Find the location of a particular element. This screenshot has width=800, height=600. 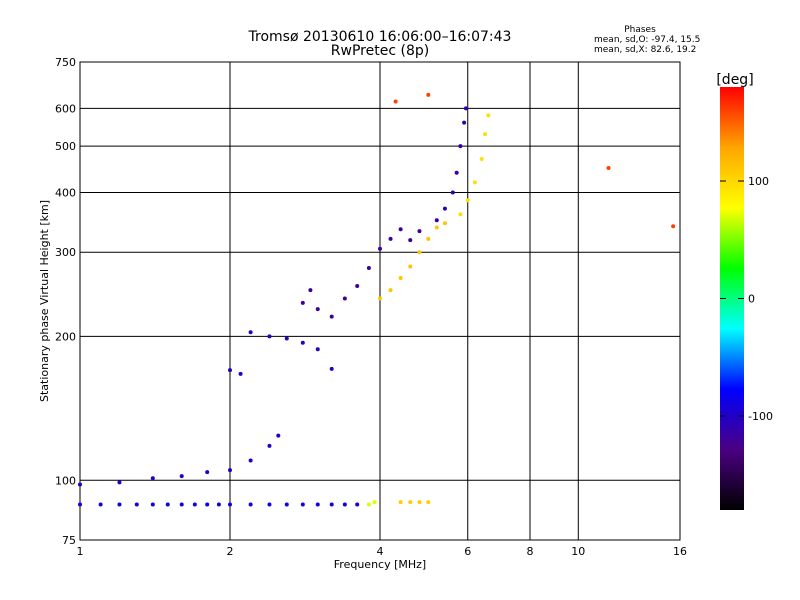

x-tick-label: 8 is located at coordinates (530, 551).